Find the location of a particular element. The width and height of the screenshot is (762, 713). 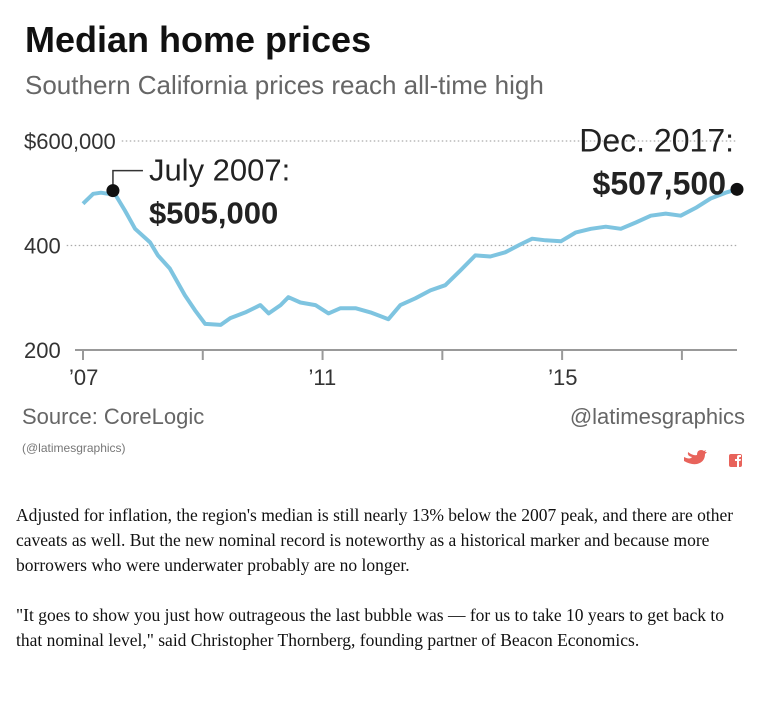

x-tick-label: ’11 is located at coordinates (323, 377).